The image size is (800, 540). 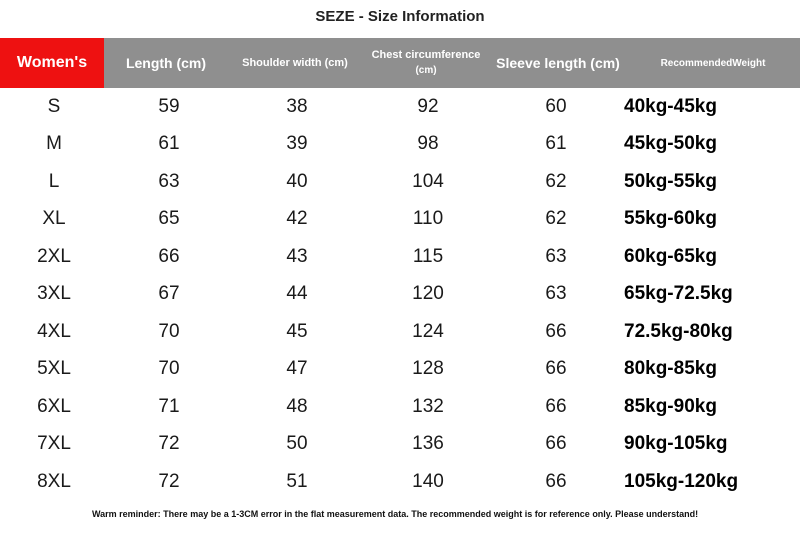 What do you see at coordinates (678, 331) in the screenshot?
I see `cell-weight: 72.5kg-80kg` at bounding box center [678, 331].